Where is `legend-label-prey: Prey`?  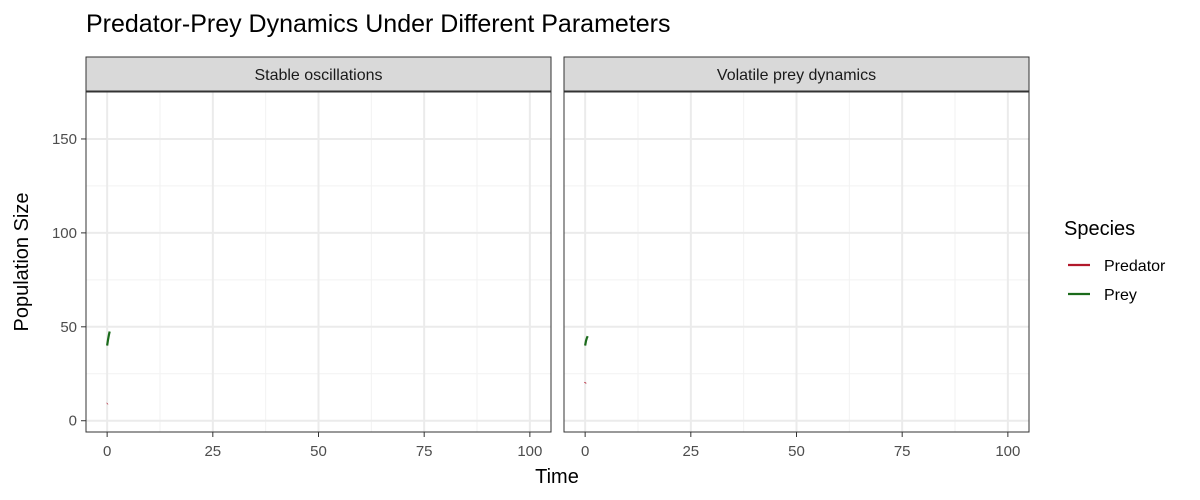
legend-label-prey: Prey is located at coordinates (1120, 295).